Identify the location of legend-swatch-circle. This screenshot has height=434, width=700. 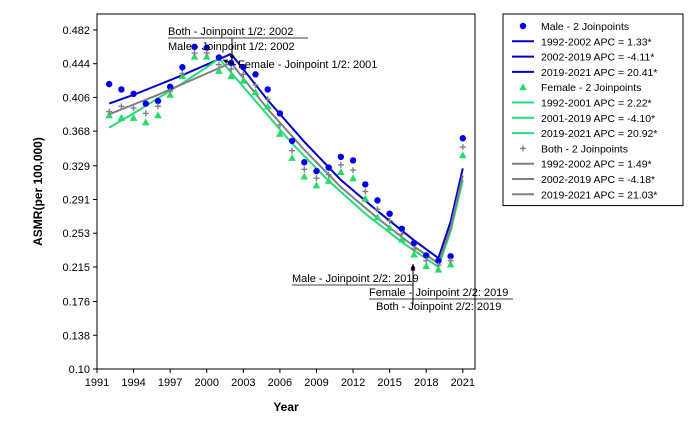
(523, 26).